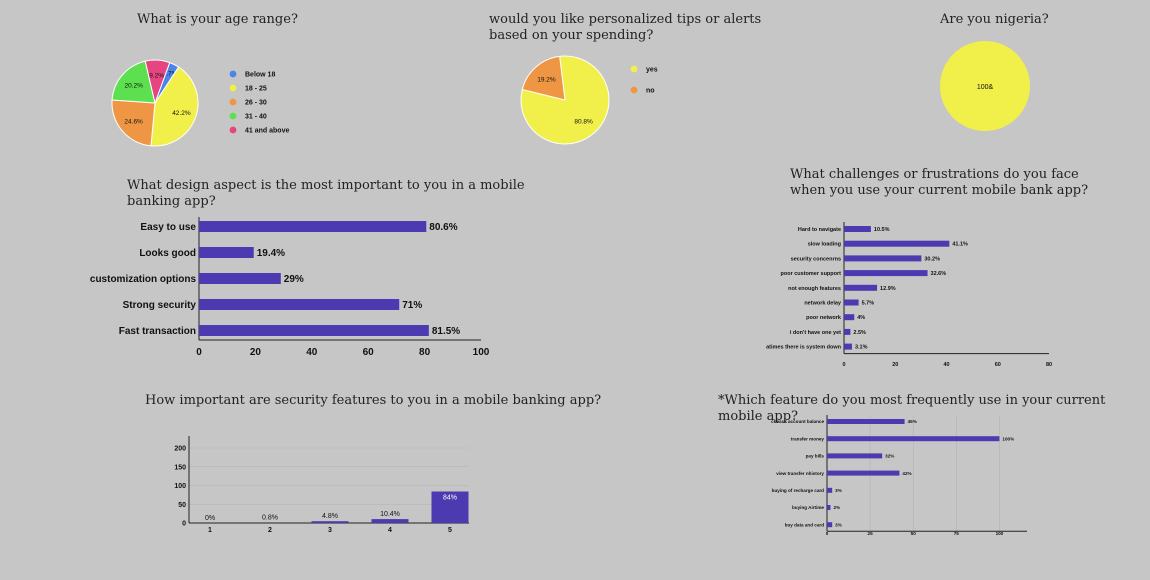  Describe the element at coordinates (294, 279) in the screenshot. I see `design-data-label: 29%` at that location.